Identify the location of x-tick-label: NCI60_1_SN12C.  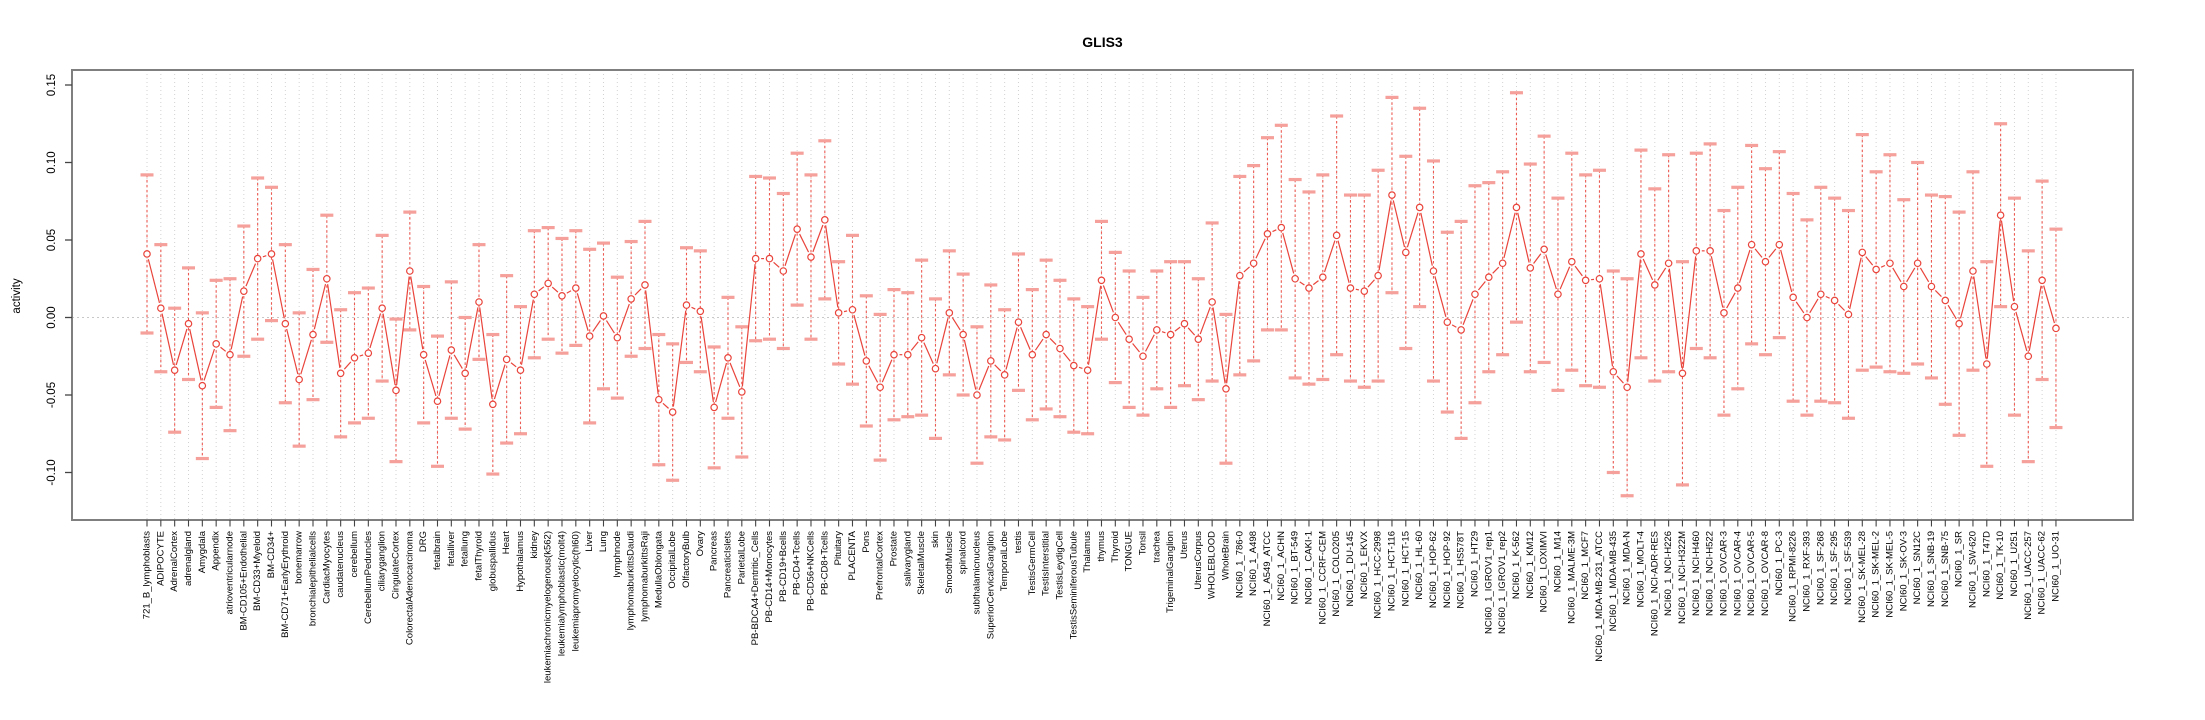
(1917, 568).